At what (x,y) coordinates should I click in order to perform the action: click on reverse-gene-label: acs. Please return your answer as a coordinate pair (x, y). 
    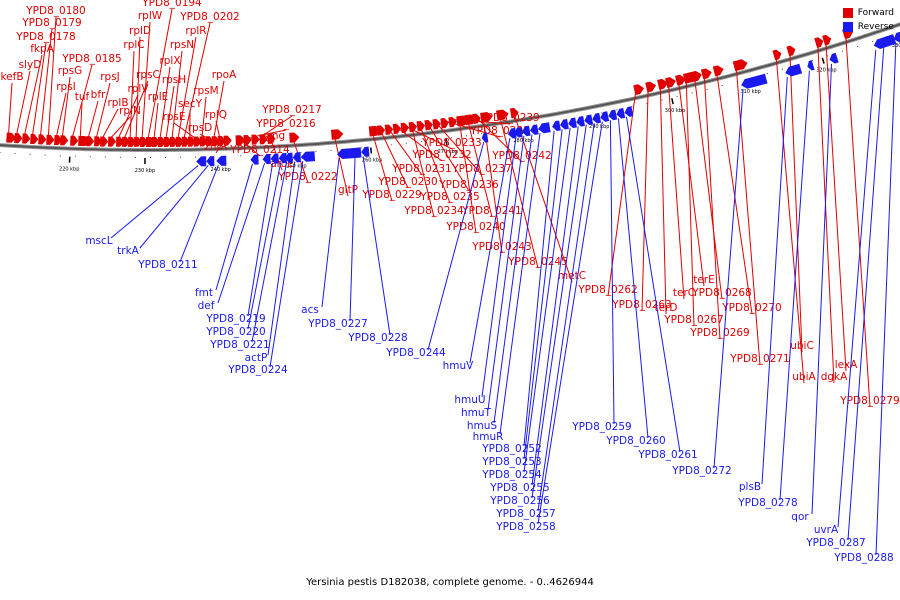
    Looking at the image, I should click on (310, 310).